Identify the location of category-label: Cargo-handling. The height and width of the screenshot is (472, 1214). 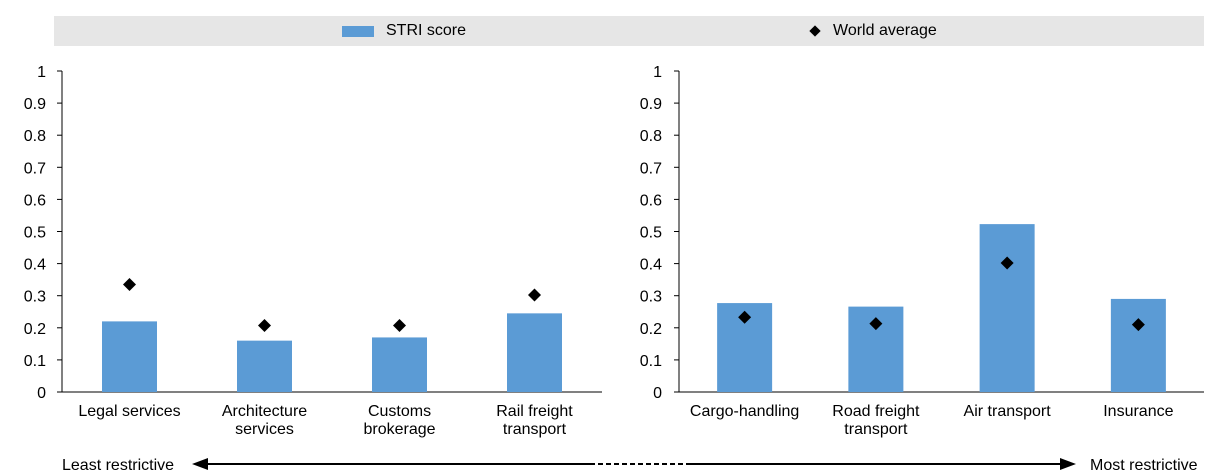
(744, 411).